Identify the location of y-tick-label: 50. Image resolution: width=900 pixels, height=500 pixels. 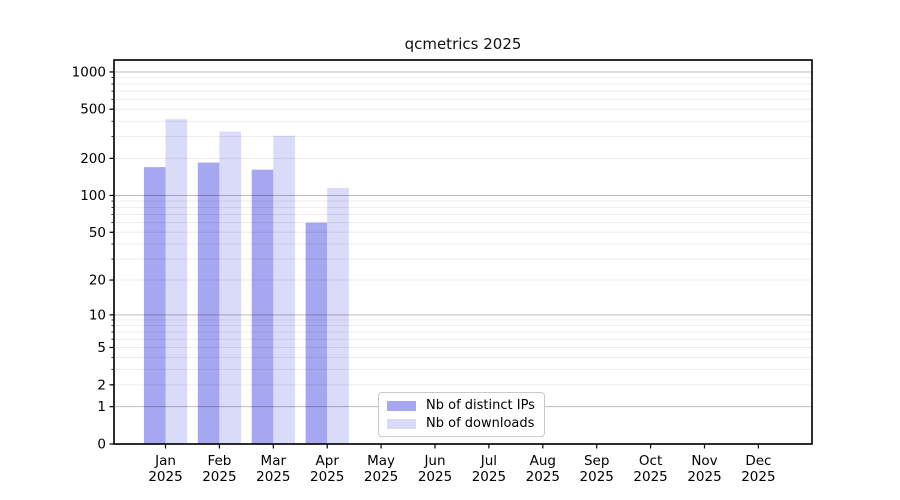
(97, 233).